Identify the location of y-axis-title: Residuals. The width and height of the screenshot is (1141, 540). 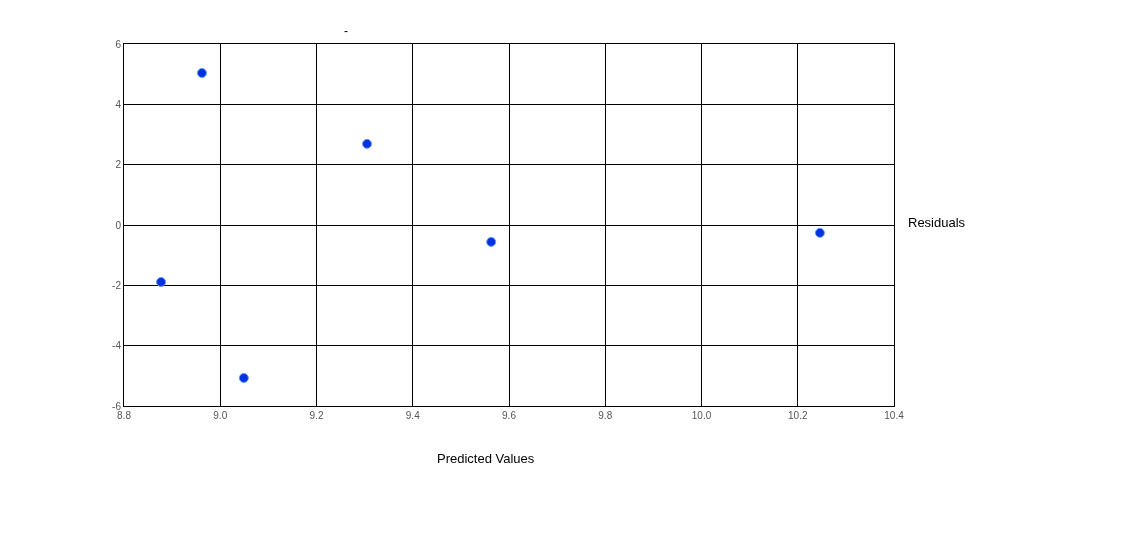
(937, 222).